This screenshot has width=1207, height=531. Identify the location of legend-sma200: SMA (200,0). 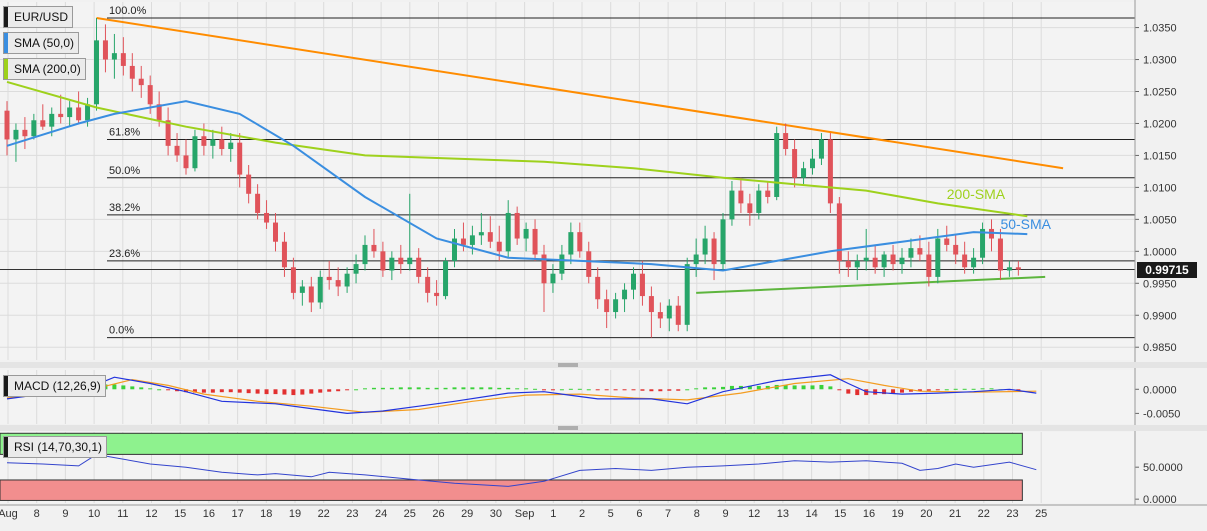
(44, 69).